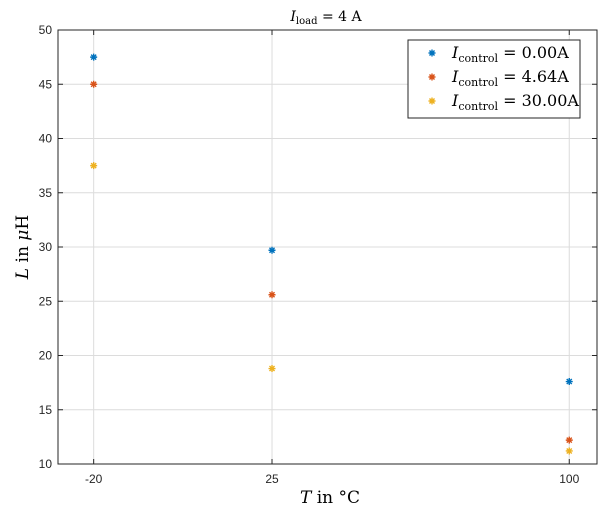 The height and width of the screenshot is (511, 598). I want to click on legend-marker-1-marker, so click(432, 53).